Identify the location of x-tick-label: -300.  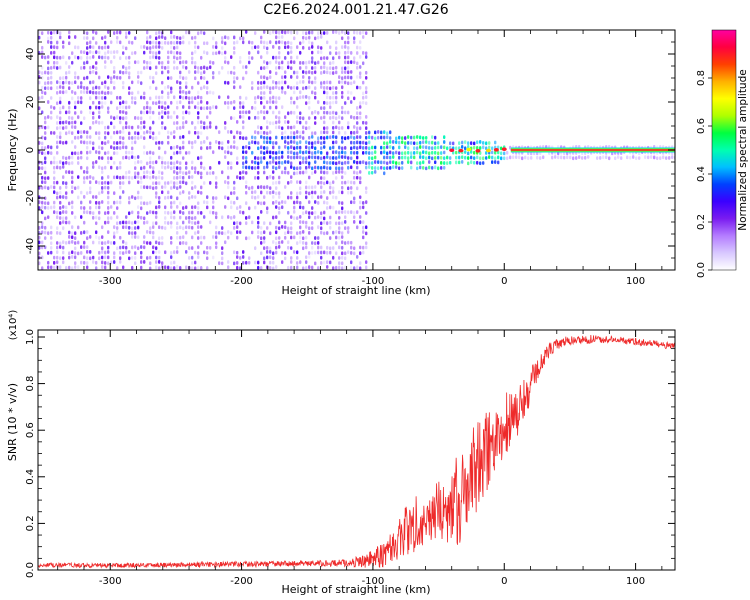
(110, 581).